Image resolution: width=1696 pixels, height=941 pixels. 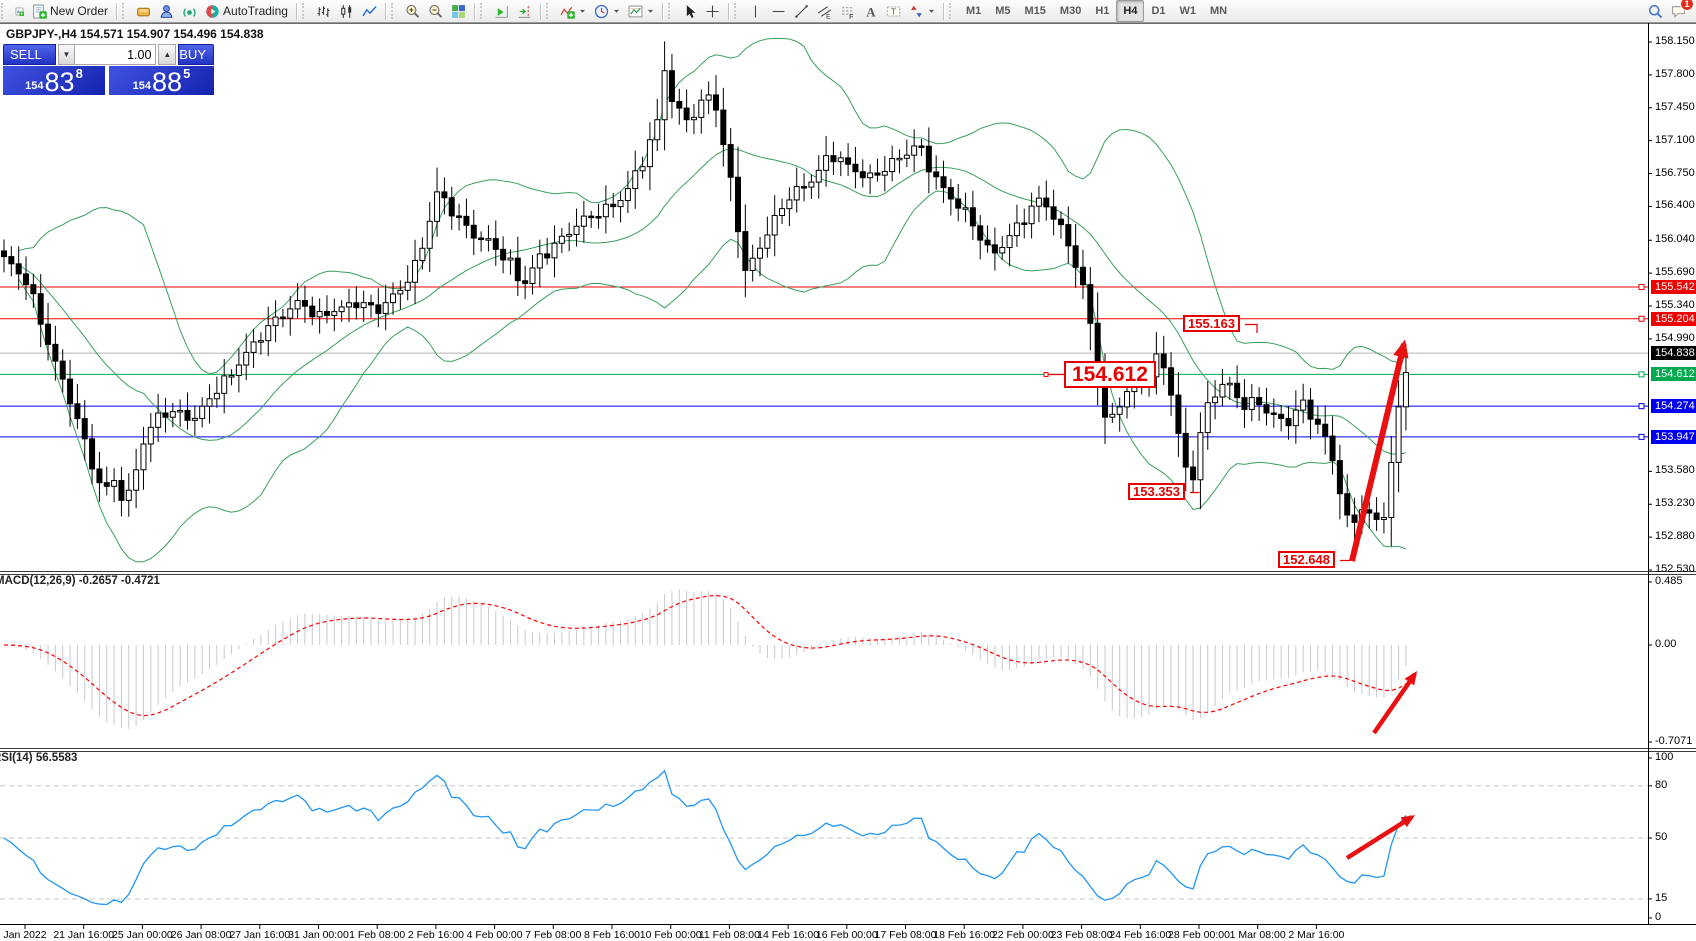 What do you see at coordinates (80, 581) in the screenshot?
I see `macd-label: MACD(12,26,9) -0.2657 -0.4721` at bounding box center [80, 581].